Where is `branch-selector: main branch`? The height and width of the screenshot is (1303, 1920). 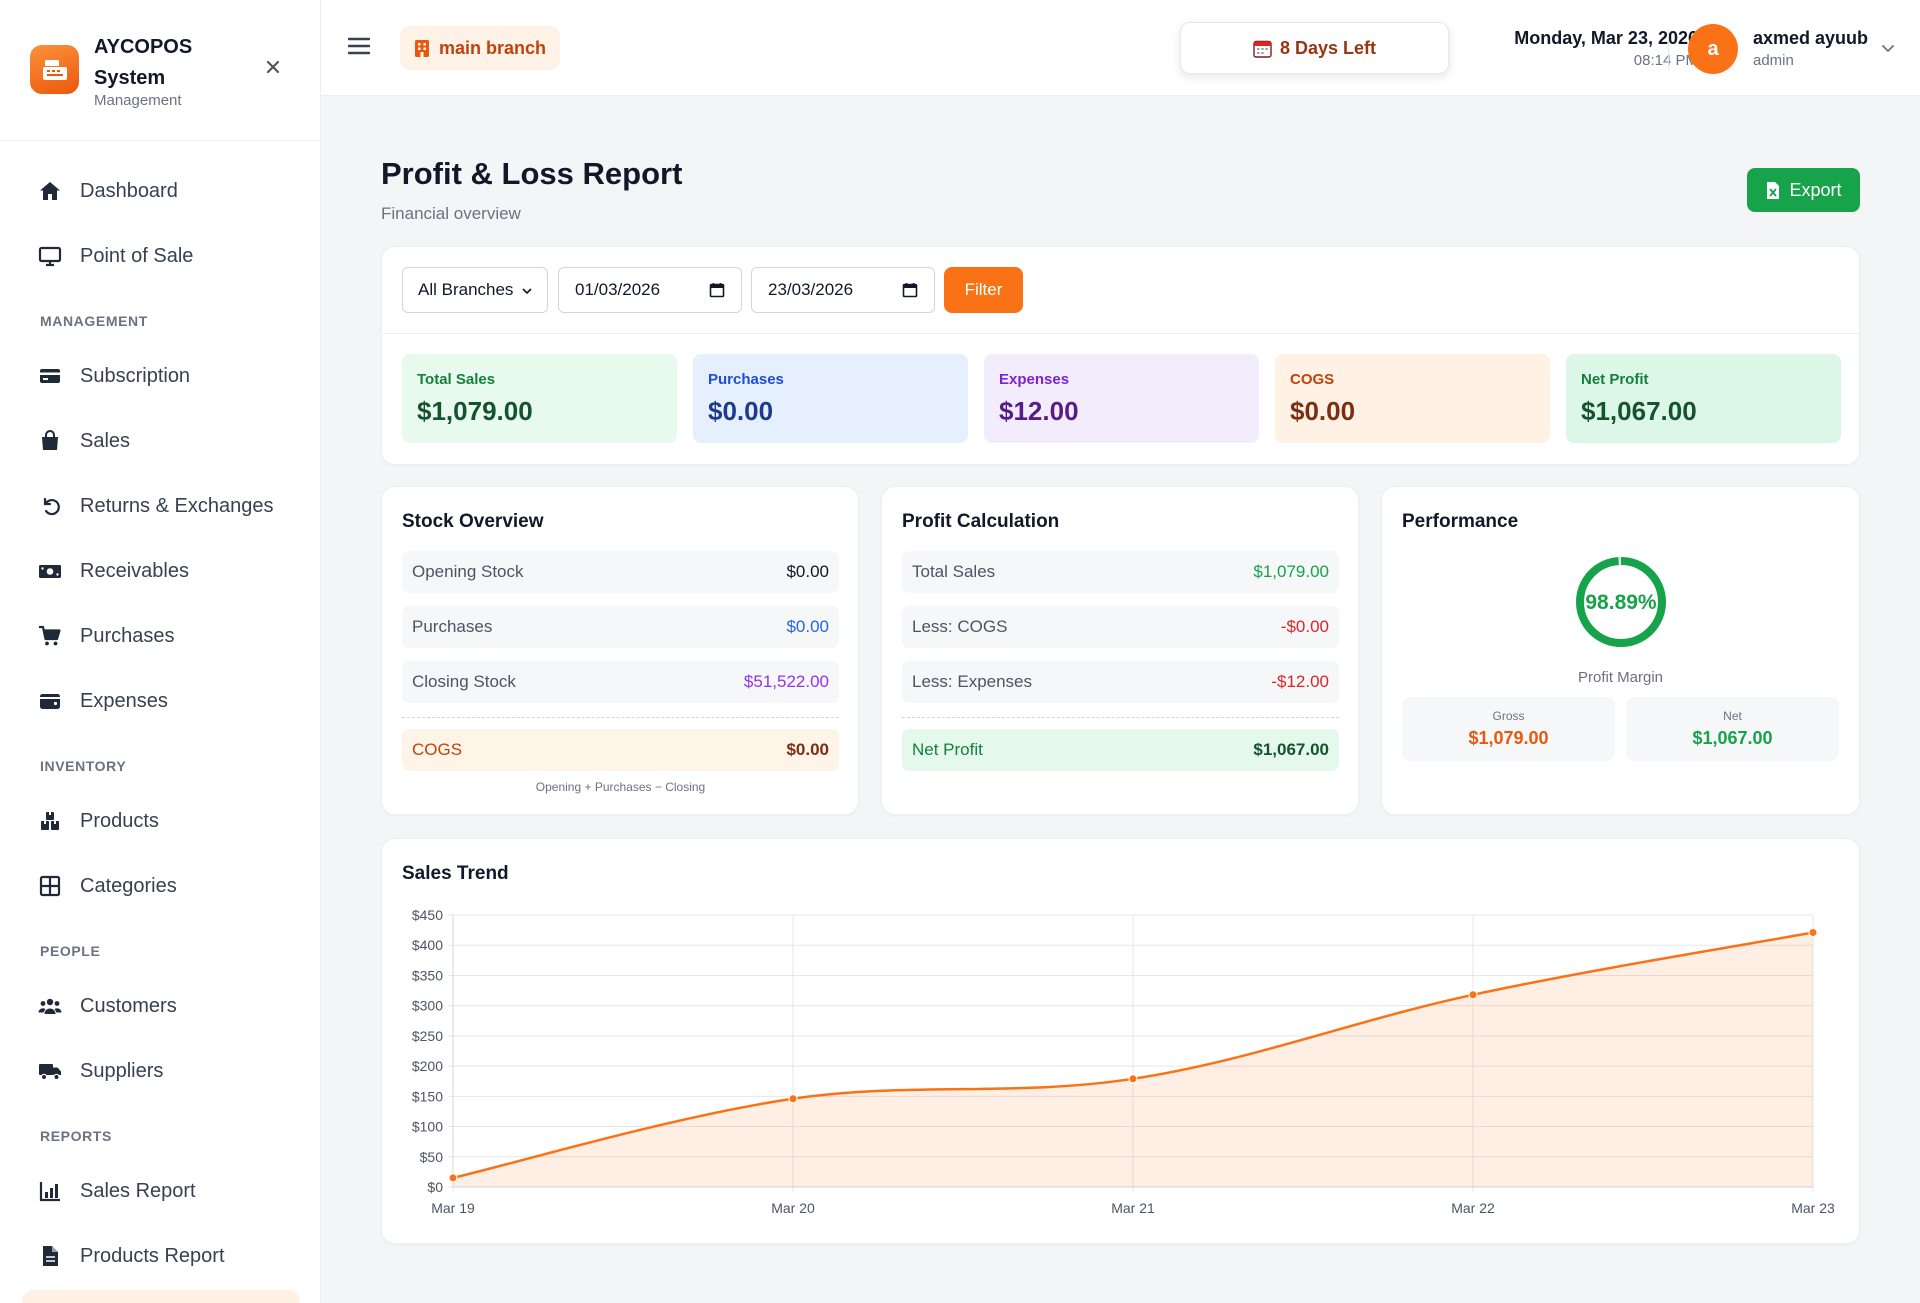
branch-selector: main branch is located at coordinates (480, 48).